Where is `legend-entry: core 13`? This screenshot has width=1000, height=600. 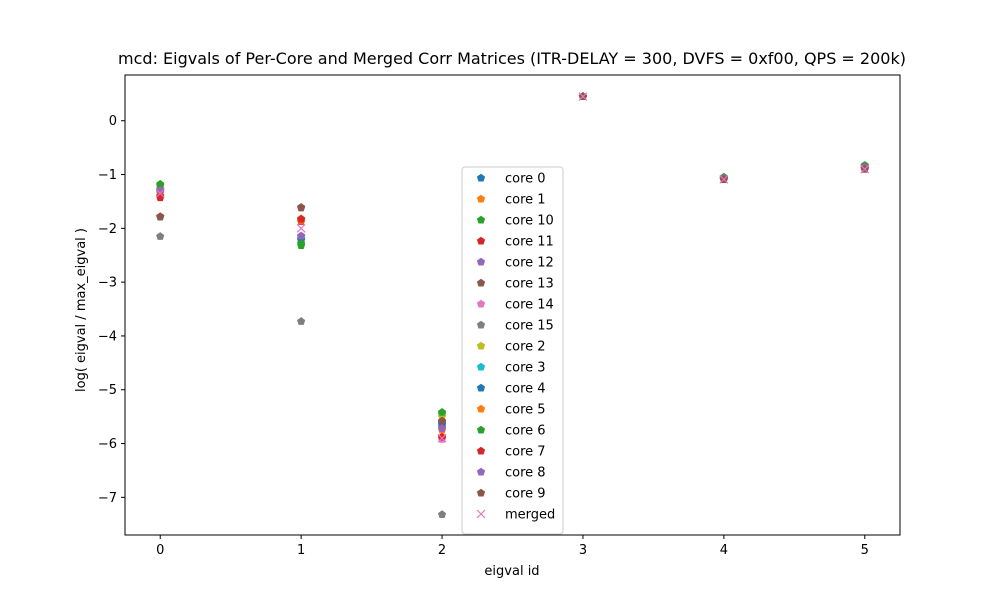 legend-entry: core 13 is located at coordinates (515, 284).